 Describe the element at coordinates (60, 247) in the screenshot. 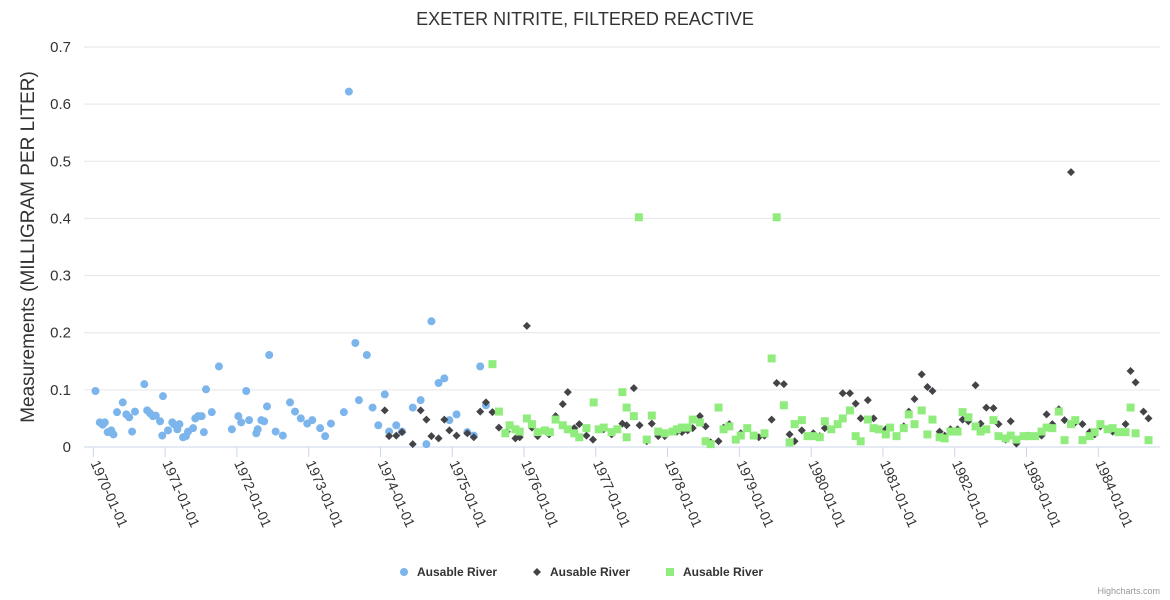

I see `y-axis-ticks: 0 0.1 0.2 0.3 0.4 0.5 0.6 0.7` at that location.